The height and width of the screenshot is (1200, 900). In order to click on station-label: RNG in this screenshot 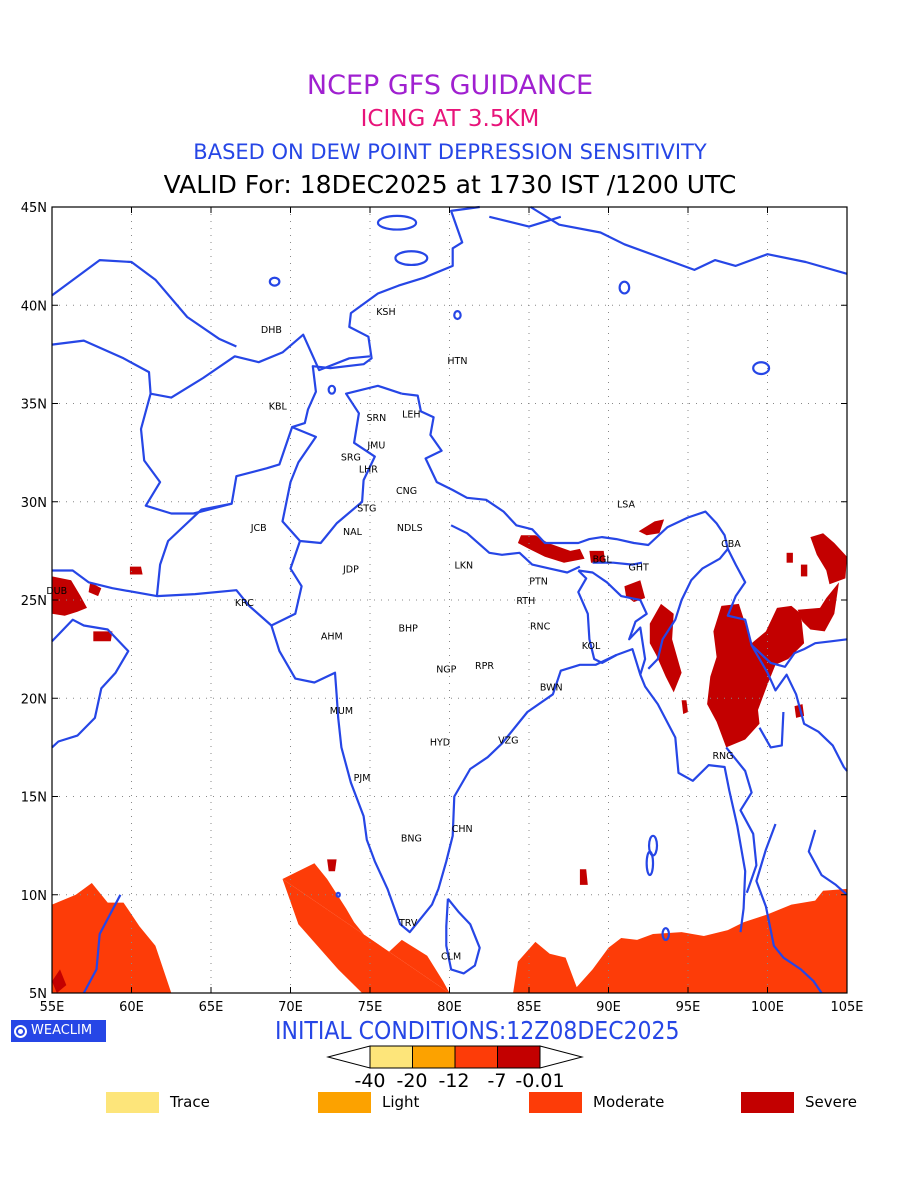, I will do `click(722, 756)`.